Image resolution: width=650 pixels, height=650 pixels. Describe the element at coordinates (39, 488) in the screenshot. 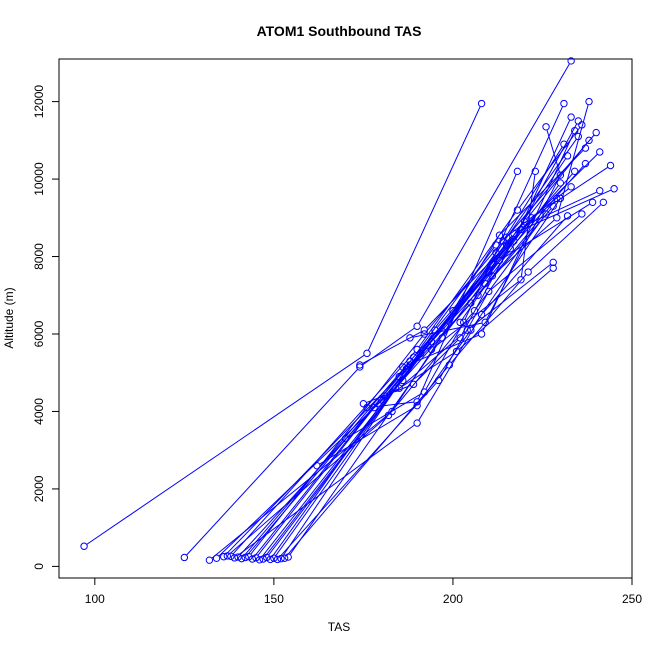

I see `y-tick-label: 2000` at that location.